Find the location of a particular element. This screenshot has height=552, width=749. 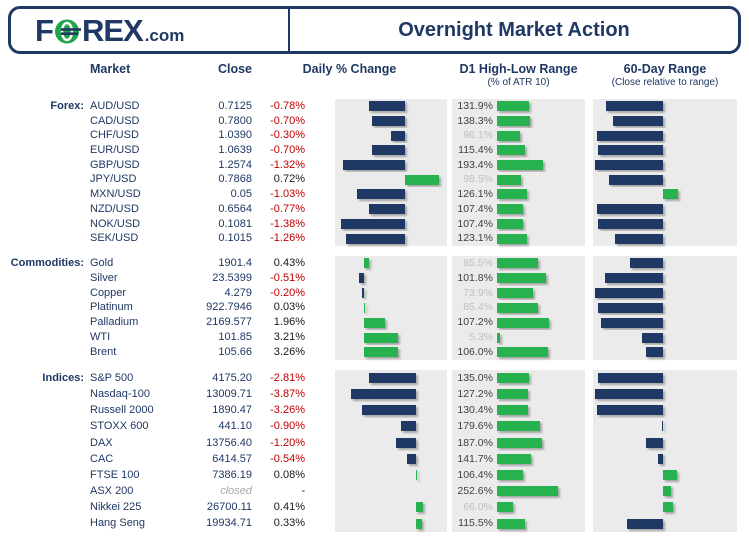

d1-range-chart: 107.2% is located at coordinates (518, 323).